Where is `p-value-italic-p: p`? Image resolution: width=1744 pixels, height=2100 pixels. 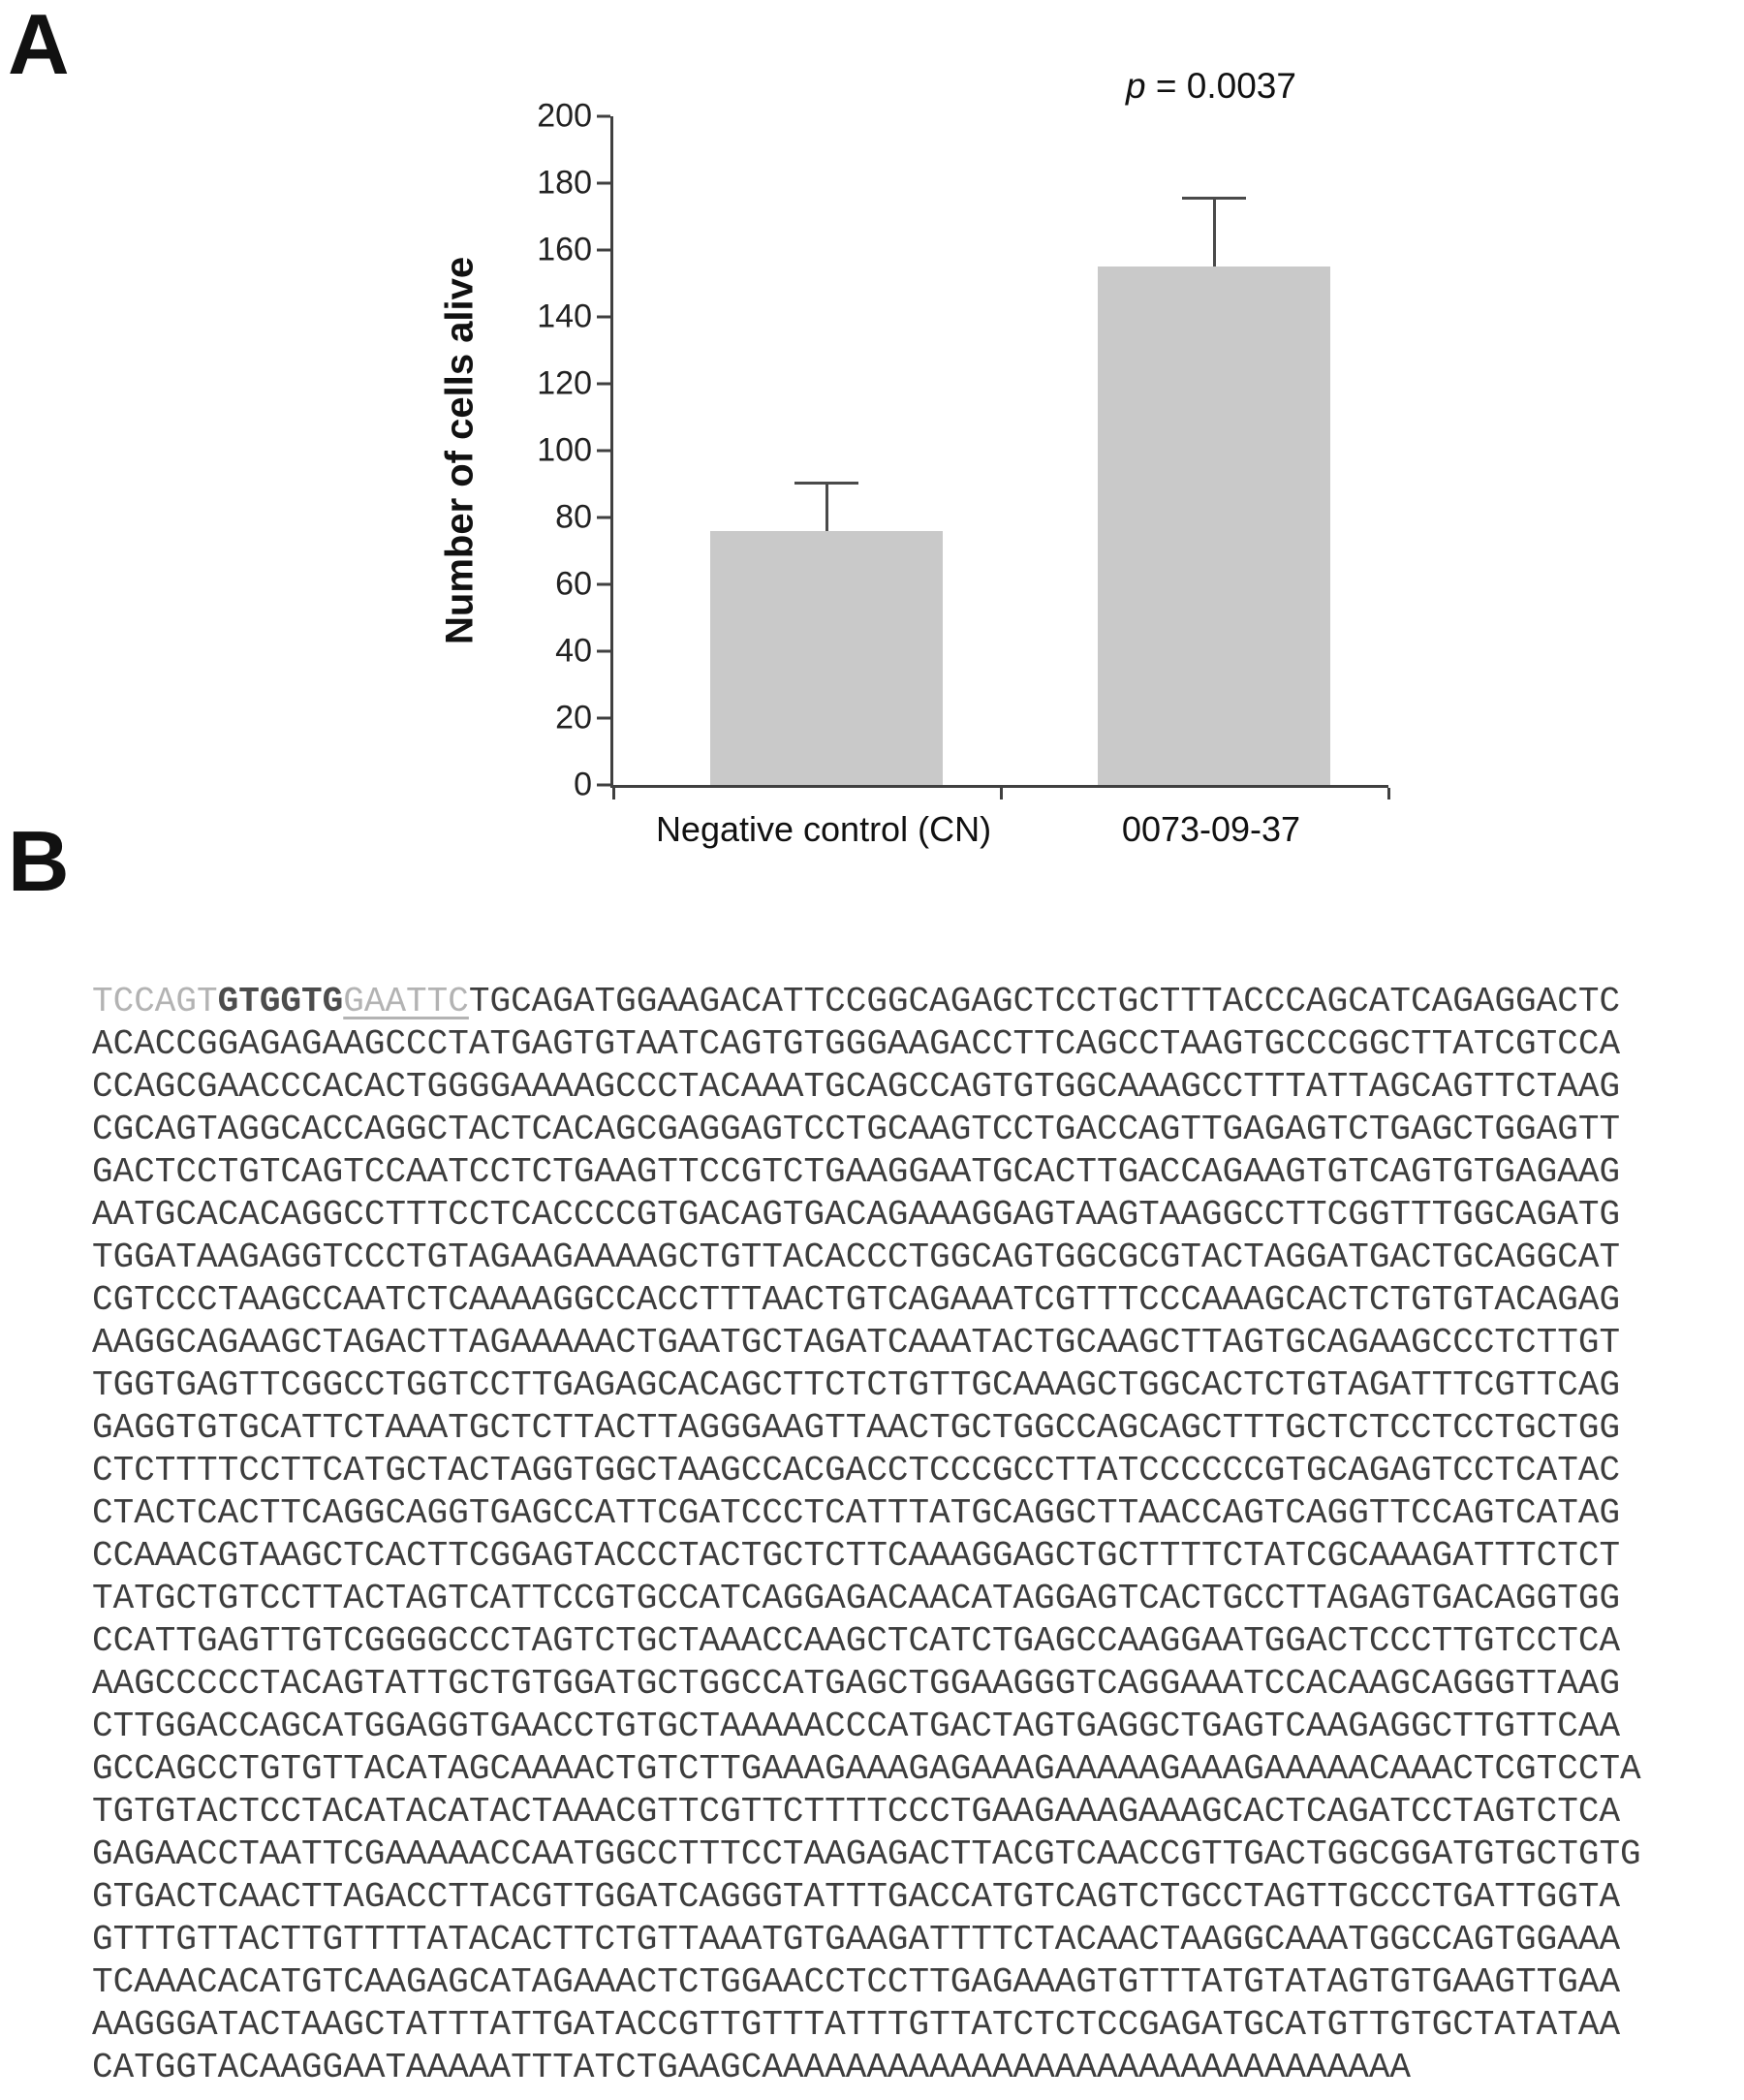 p-value-italic-p: p is located at coordinates (1136, 86).